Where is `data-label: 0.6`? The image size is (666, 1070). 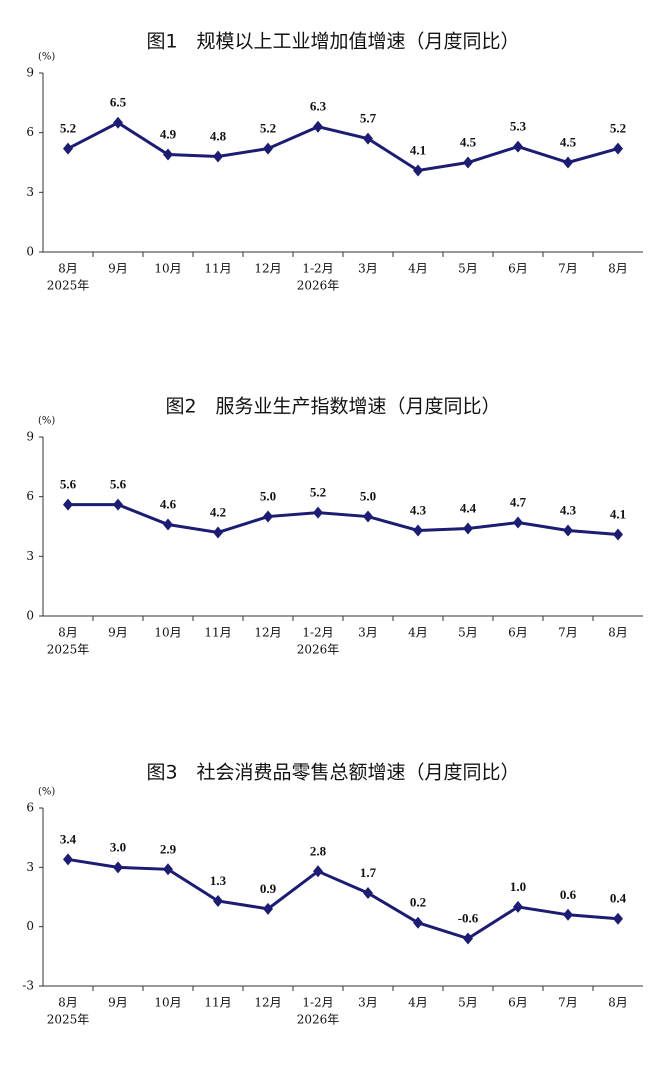
data-label: 0.6 is located at coordinates (568, 894).